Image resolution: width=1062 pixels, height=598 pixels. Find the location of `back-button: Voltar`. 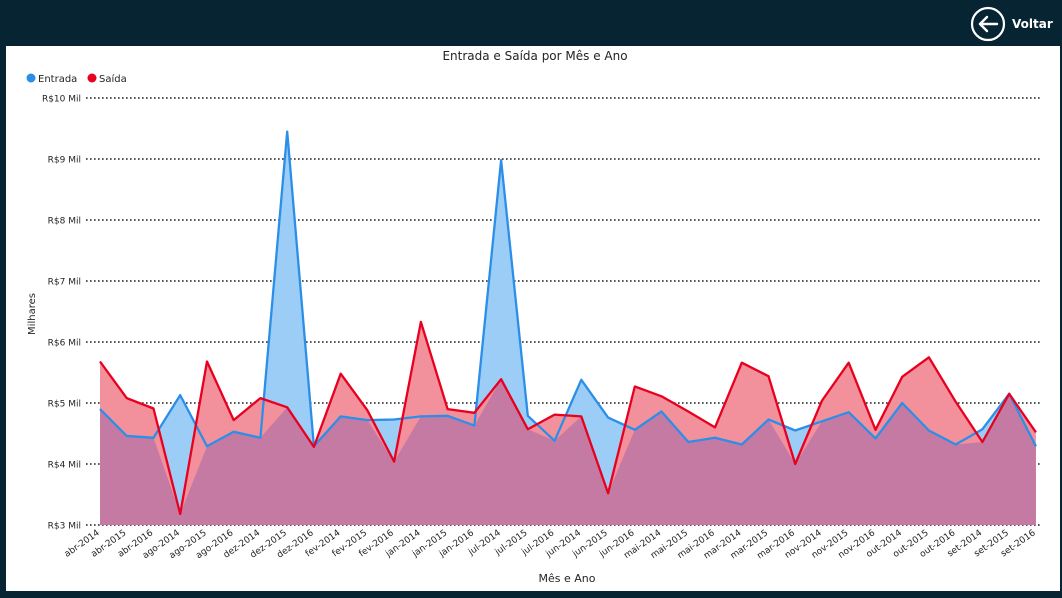

back-button: Voltar is located at coordinates (1011, 24).